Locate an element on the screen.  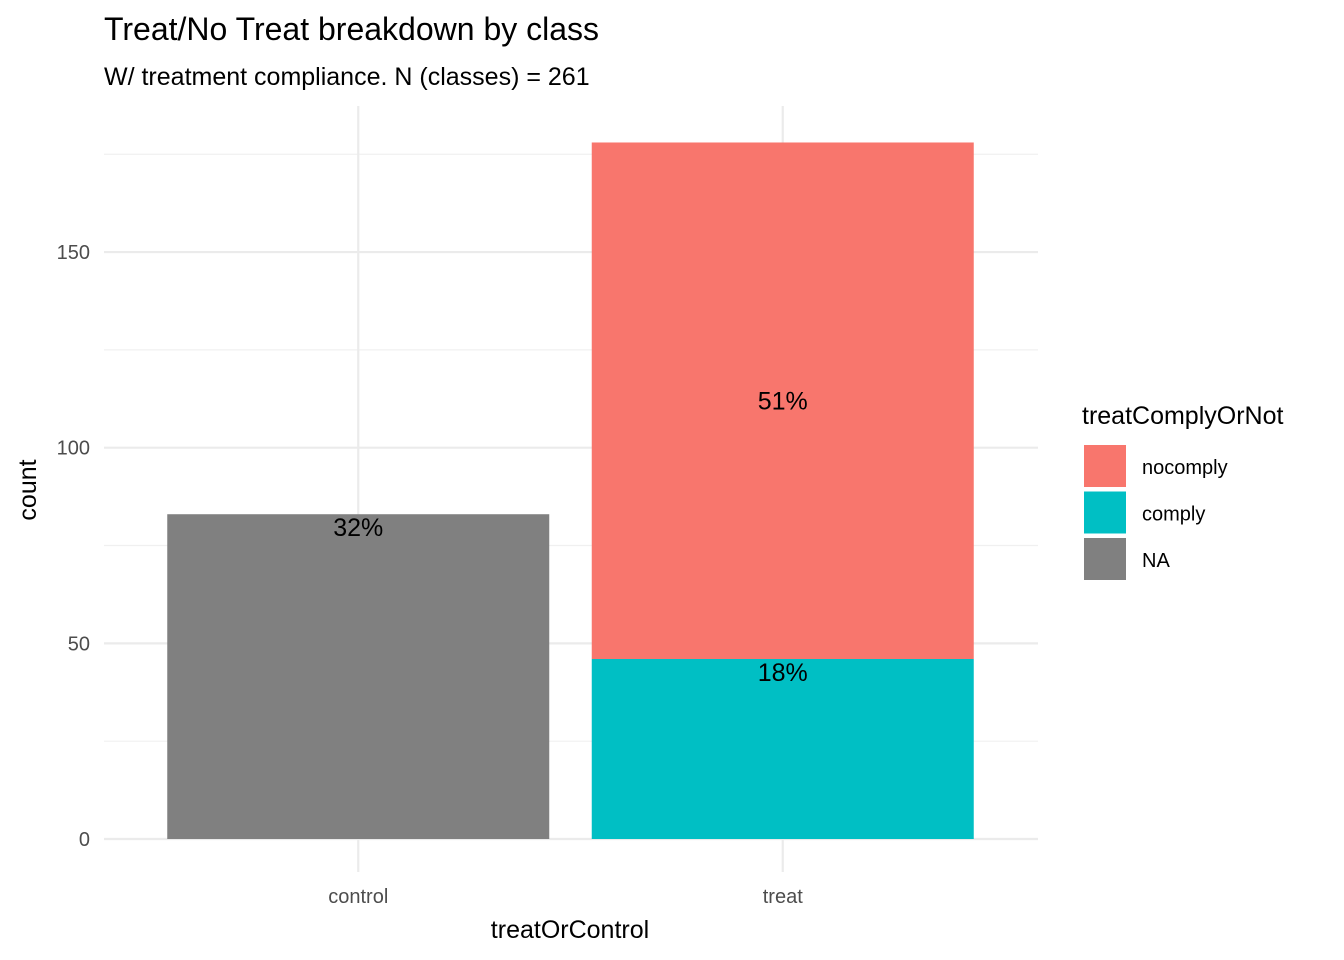
y-tick-label: 50 is located at coordinates (79, 644).